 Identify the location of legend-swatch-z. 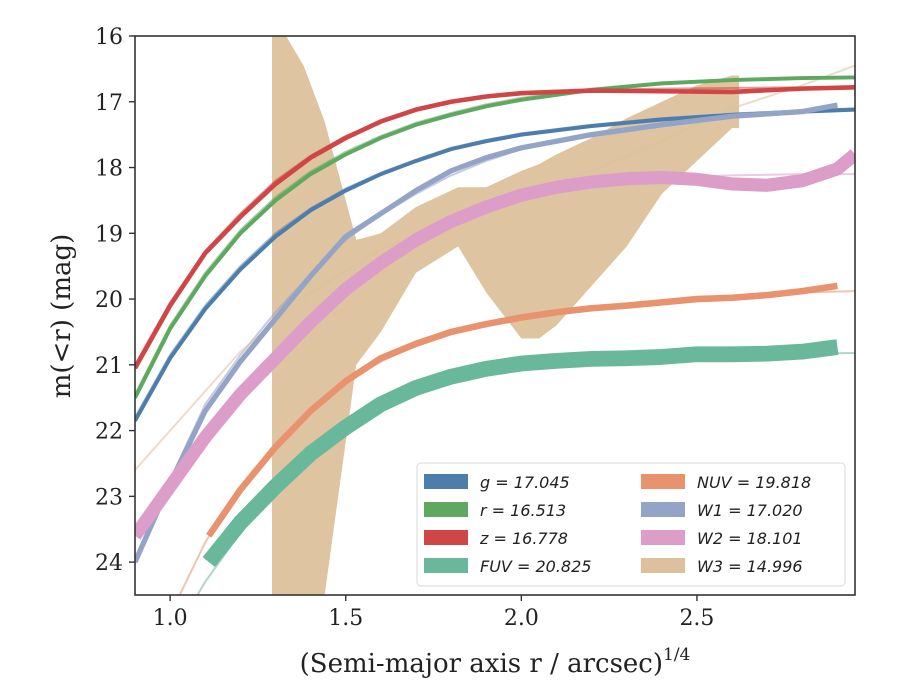
(446, 537).